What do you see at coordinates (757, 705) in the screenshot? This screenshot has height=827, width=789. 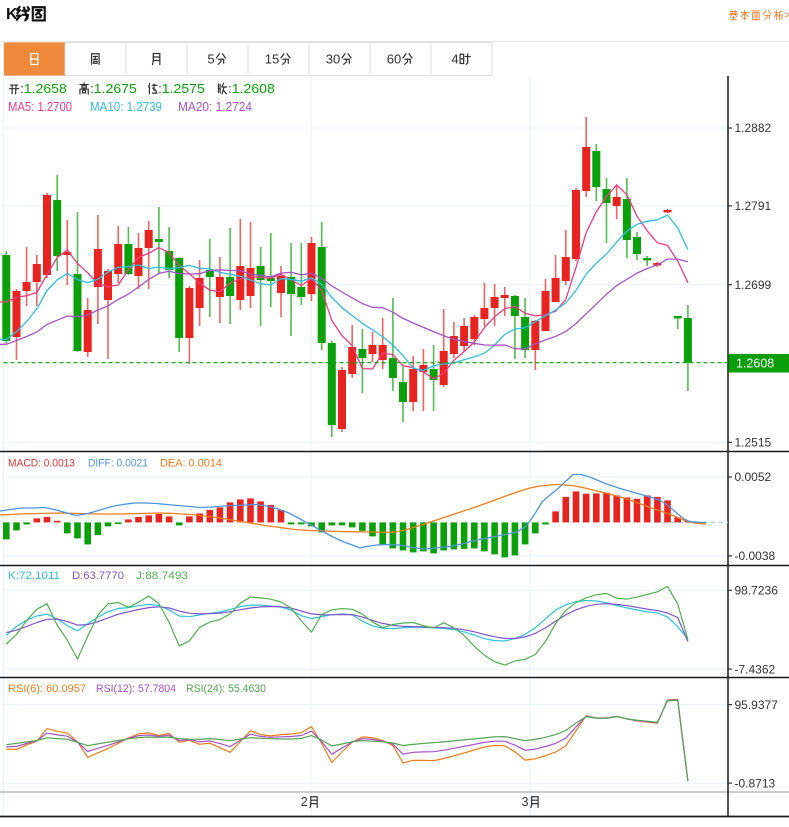 I see `svg-text: 95.9377` at bounding box center [757, 705].